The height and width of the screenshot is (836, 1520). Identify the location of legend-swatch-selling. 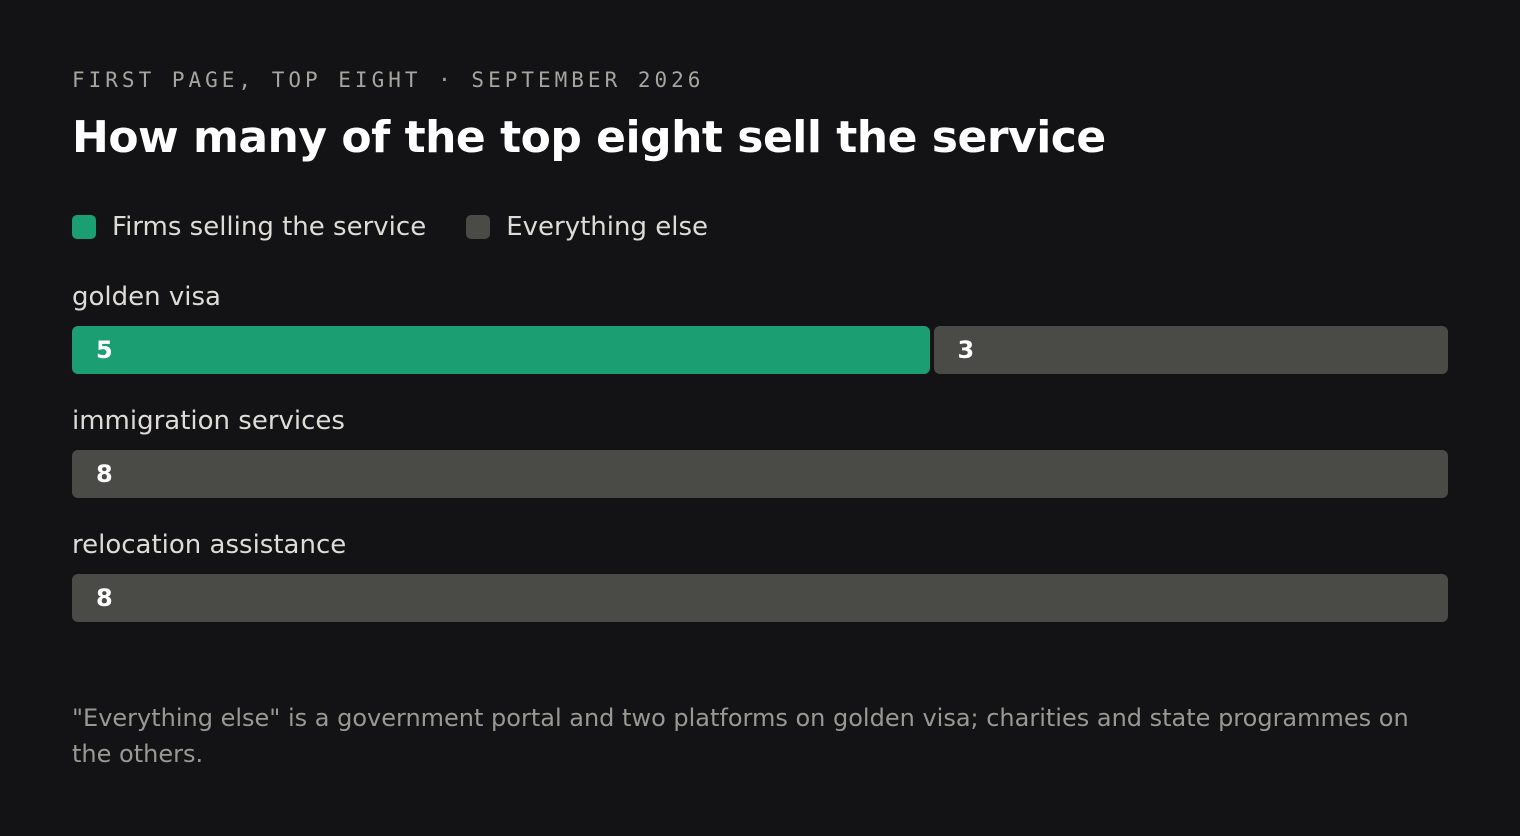
(84, 227).